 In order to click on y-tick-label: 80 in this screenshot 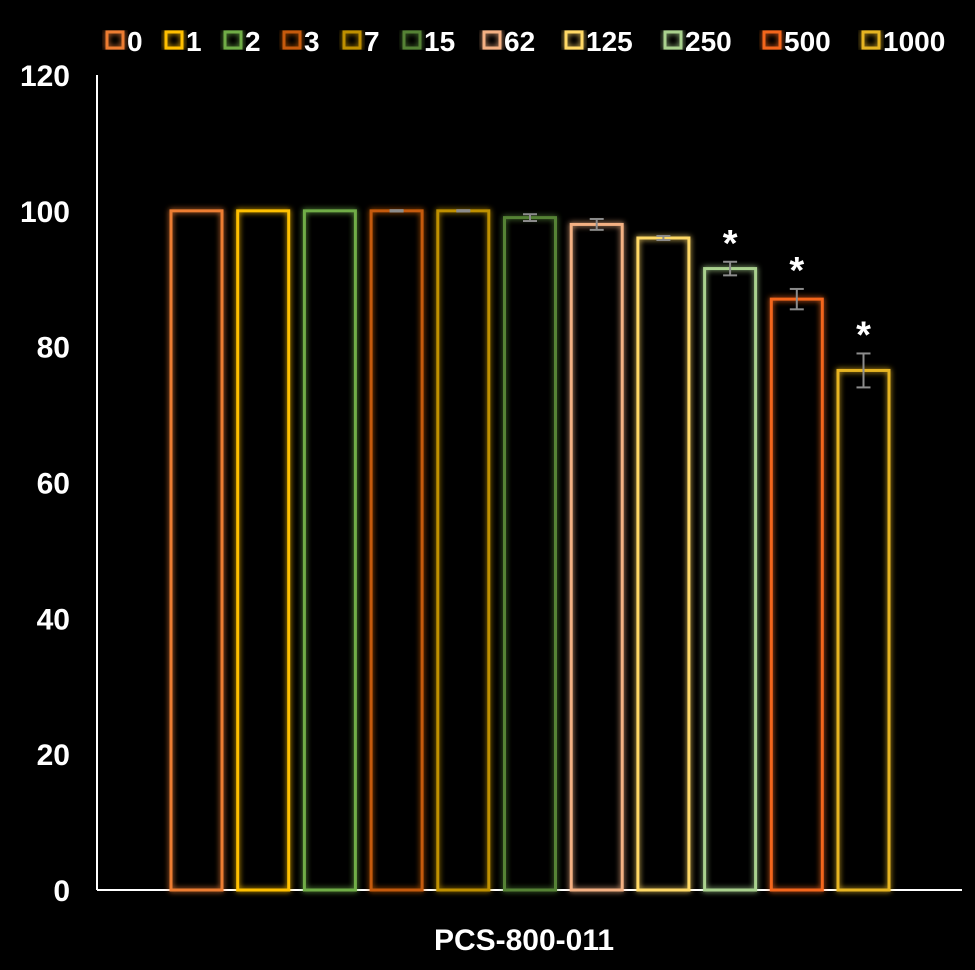, I will do `click(53, 348)`.